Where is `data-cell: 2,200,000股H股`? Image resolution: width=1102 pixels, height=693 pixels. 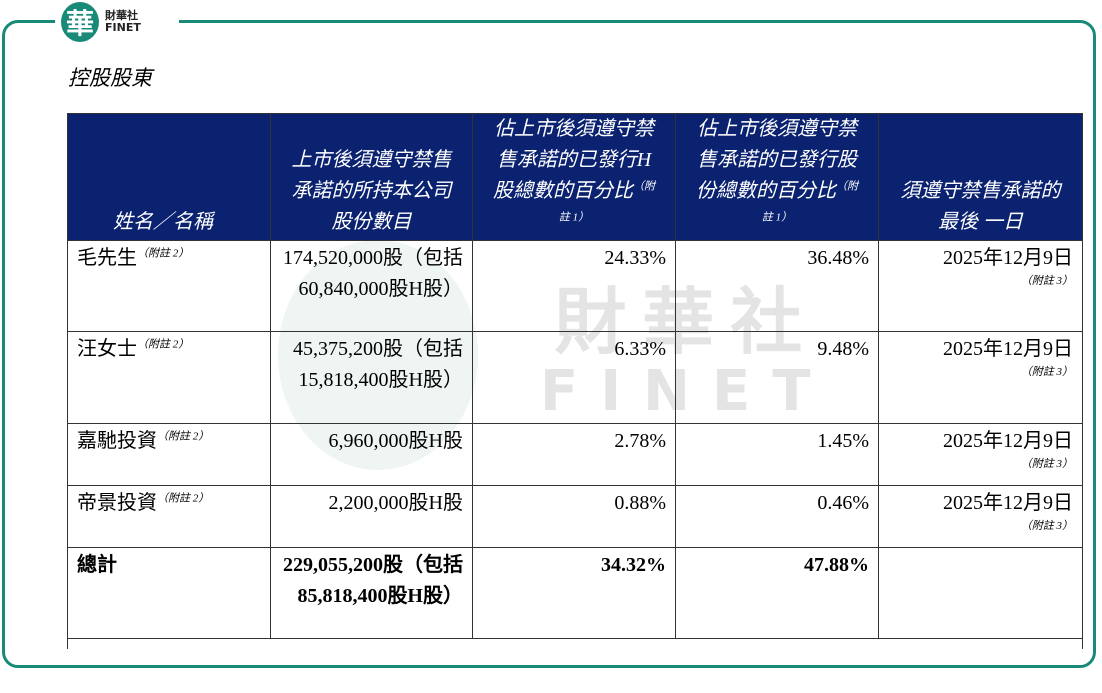 data-cell: 2,200,000股H股 is located at coordinates (371, 516).